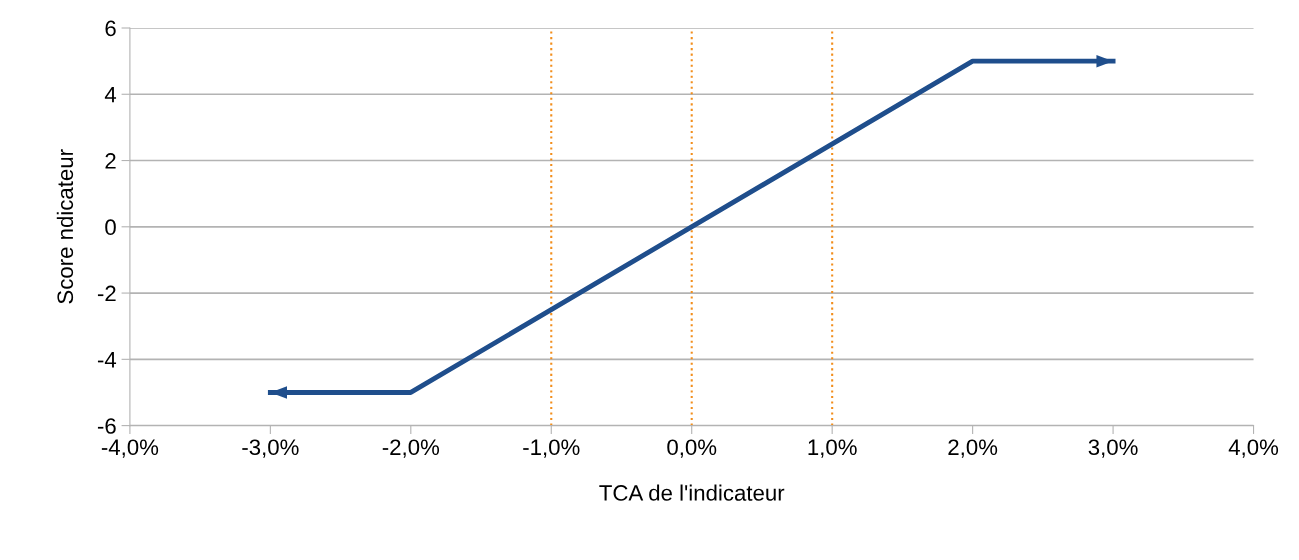 The width and height of the screenshot is (1299, 560). I want to click on x-tick-label: -4,0%, so click(130, 448).